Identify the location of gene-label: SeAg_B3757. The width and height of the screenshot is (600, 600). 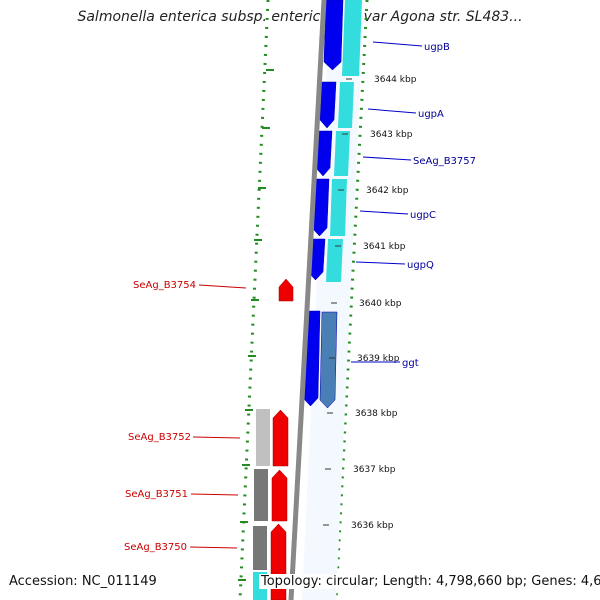
(444, 161).